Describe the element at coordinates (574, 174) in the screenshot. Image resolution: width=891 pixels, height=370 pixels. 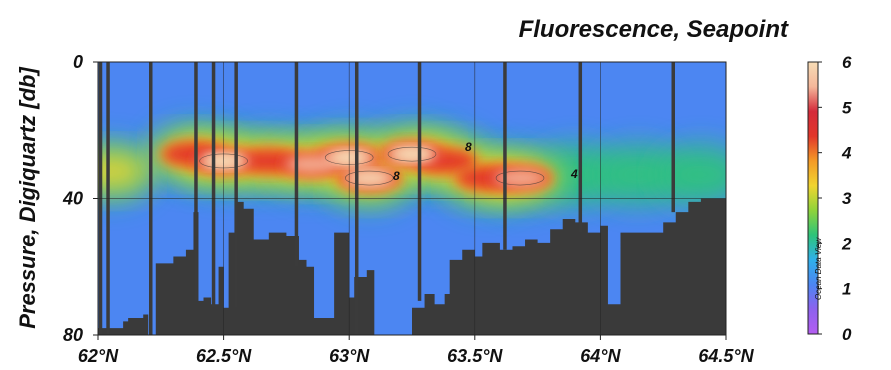
I see `contour-label: 4` at that location.